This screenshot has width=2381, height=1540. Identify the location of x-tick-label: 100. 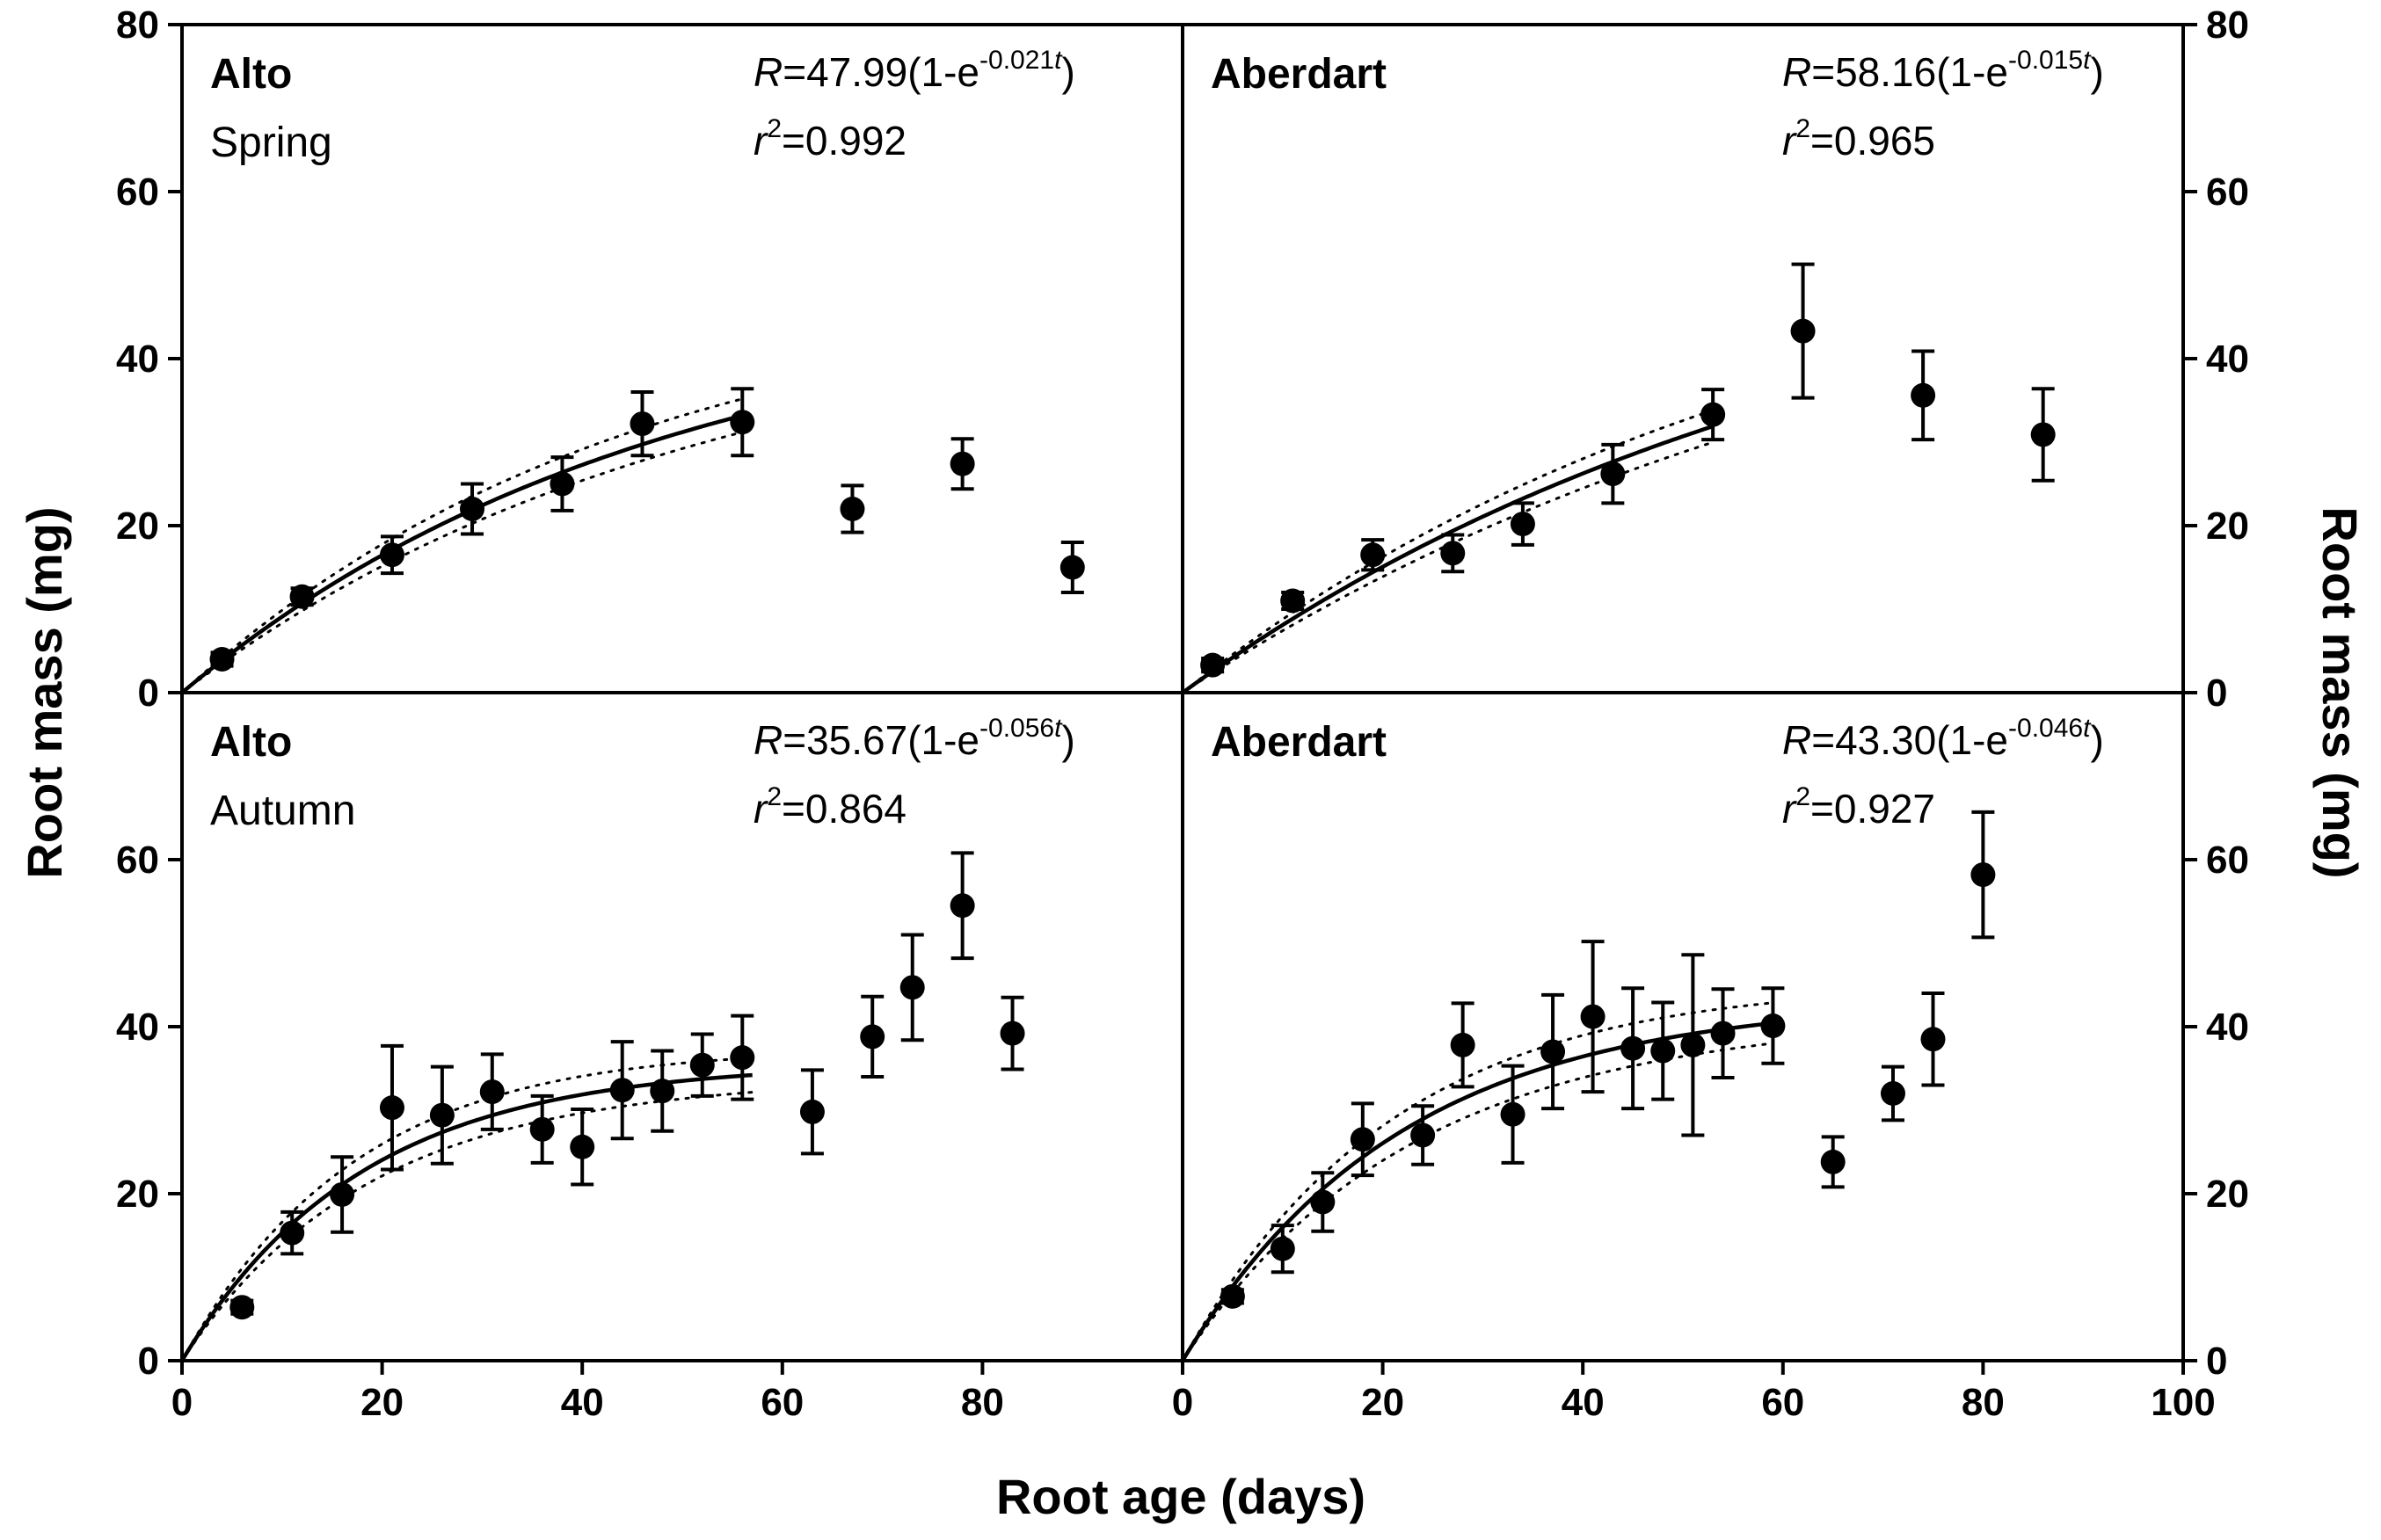
(2183, 1402).